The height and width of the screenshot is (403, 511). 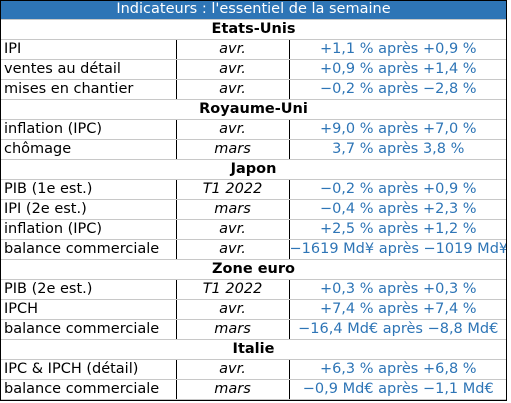 I want to click on table-row: IPI avr. +1,1 % après +0,9 %, so click(x=253, y=49).